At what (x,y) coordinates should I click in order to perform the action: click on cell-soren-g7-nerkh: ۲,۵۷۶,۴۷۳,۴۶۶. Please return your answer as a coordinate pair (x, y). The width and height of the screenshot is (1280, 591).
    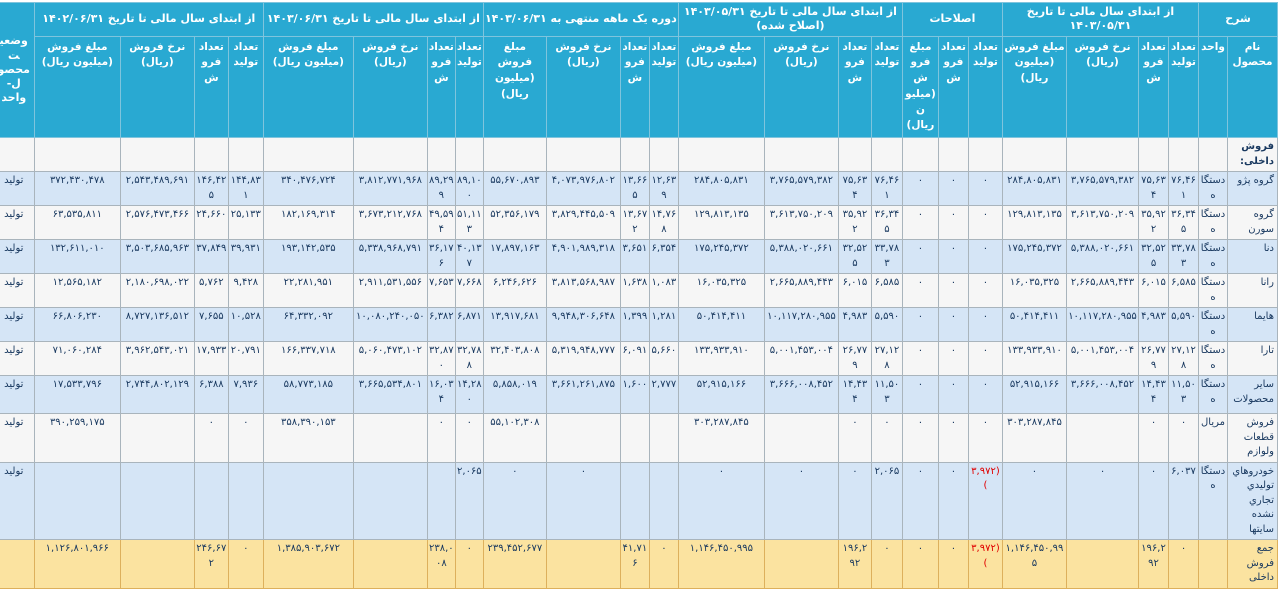
    Looking at the image, I should click on (157, 223).